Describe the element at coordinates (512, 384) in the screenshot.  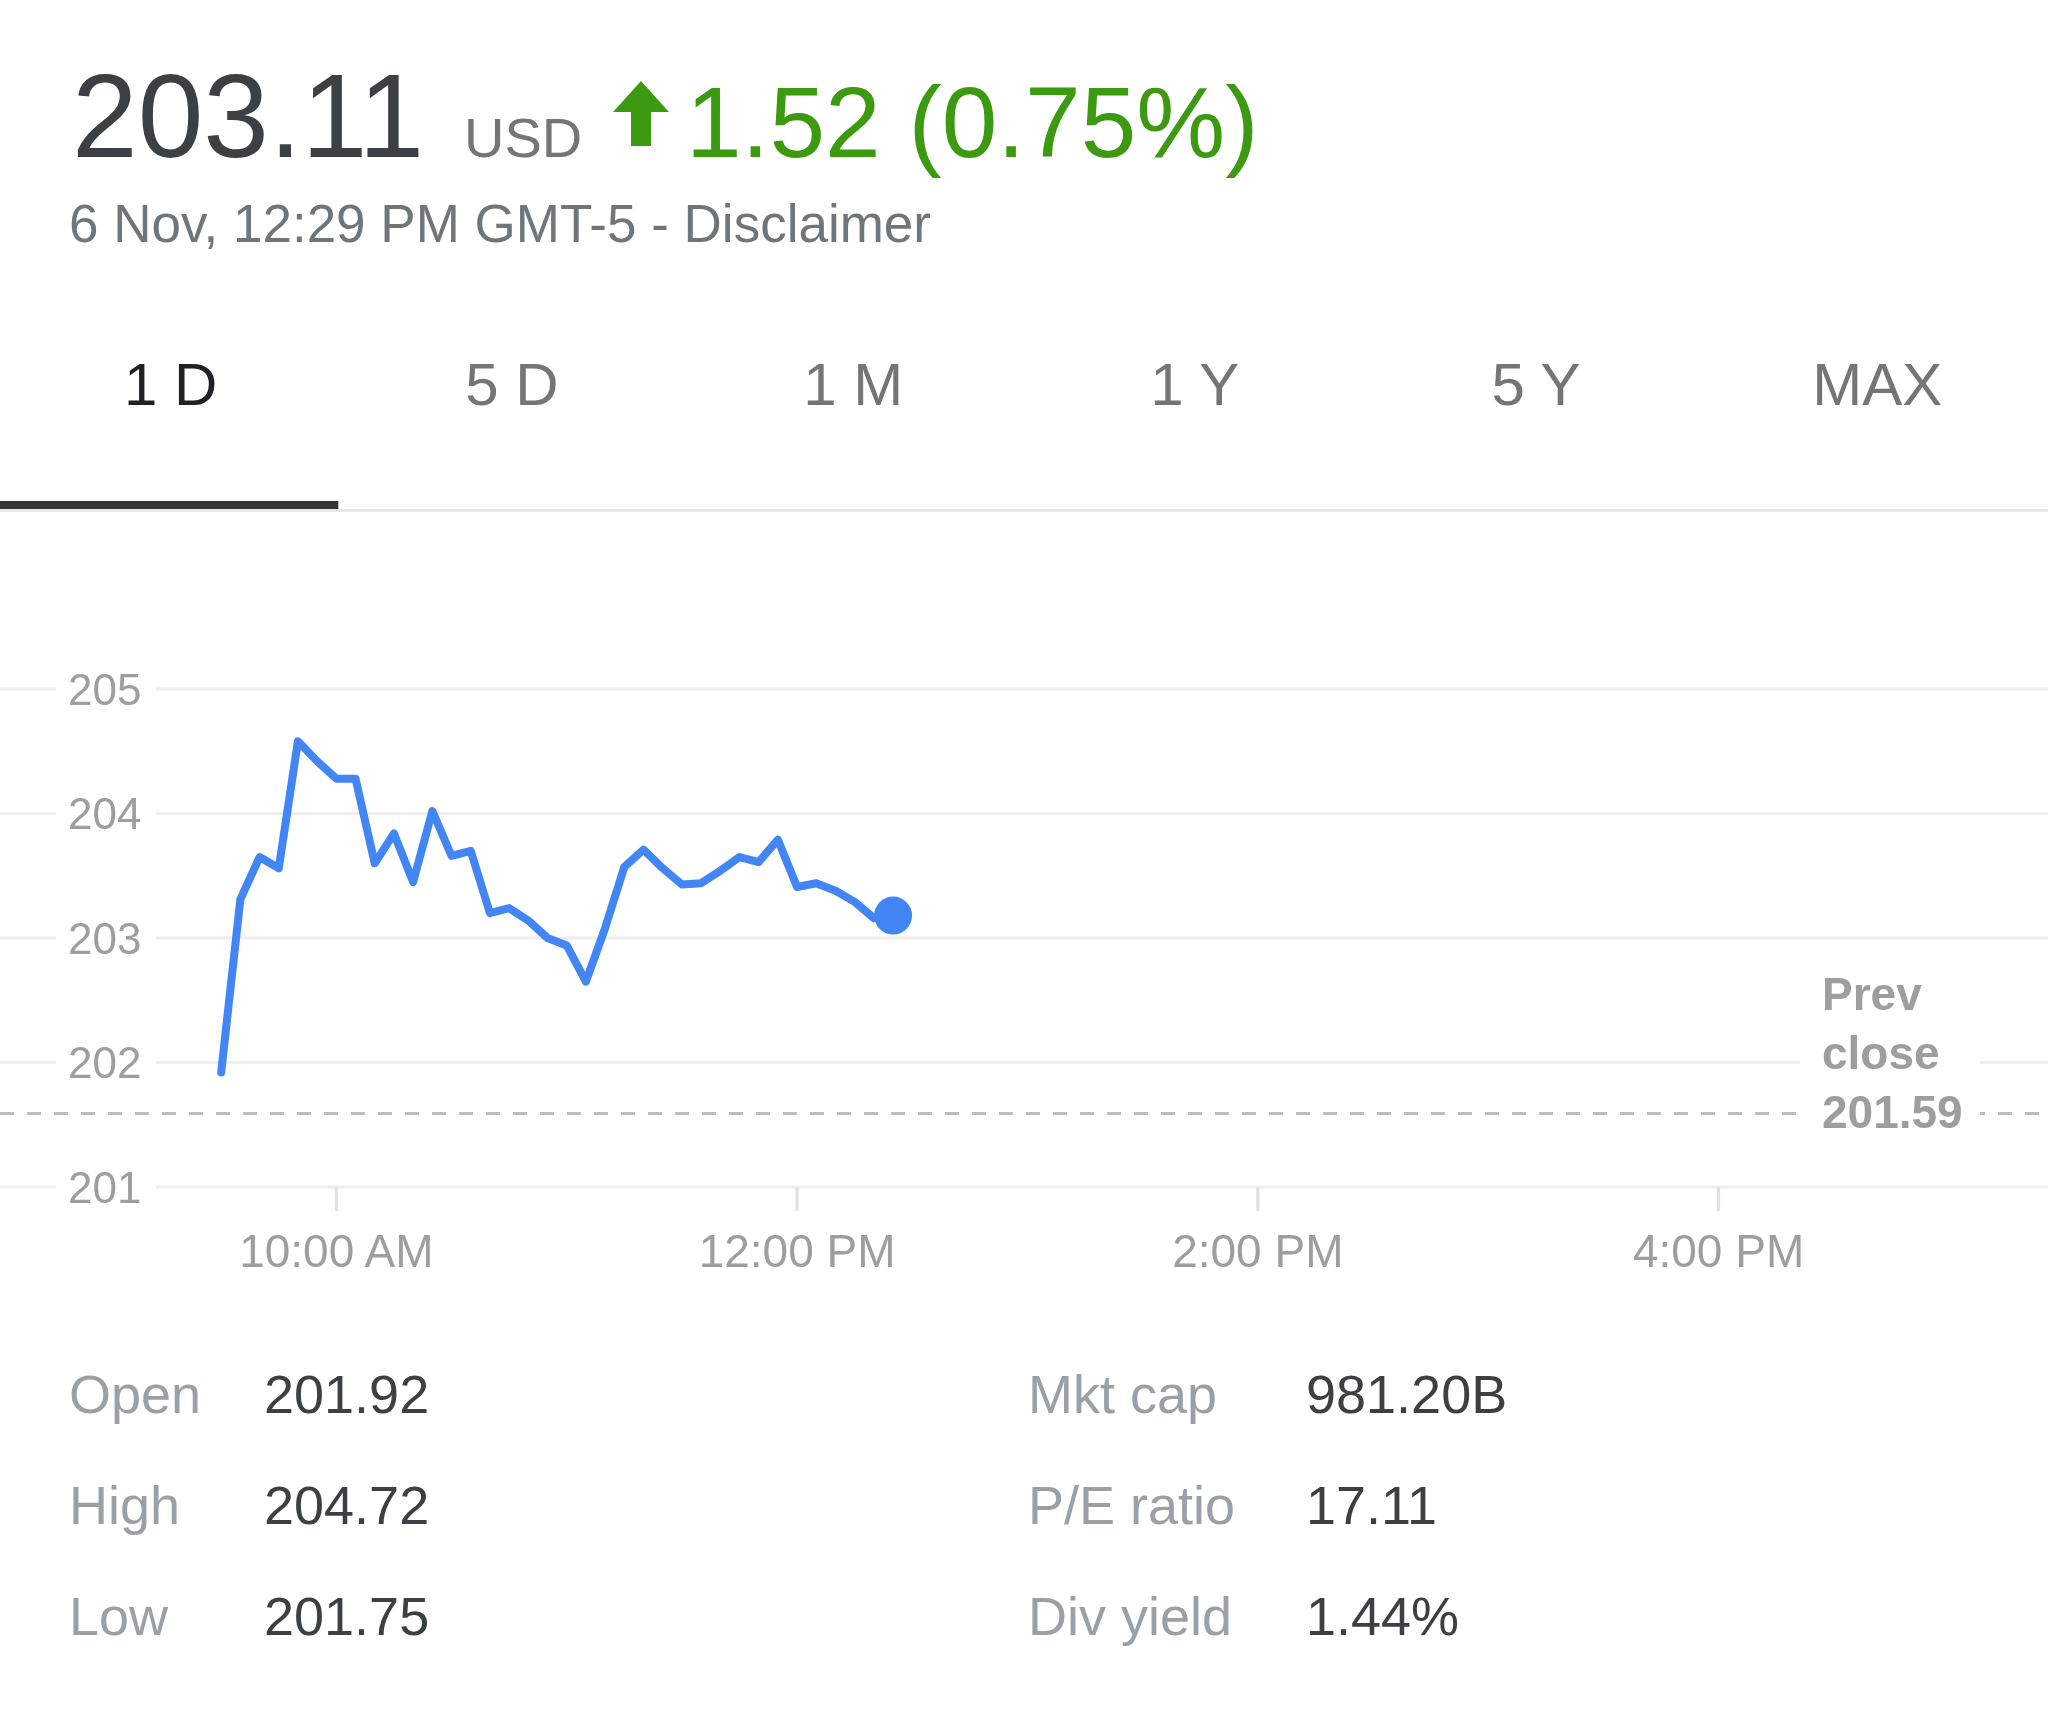
I see `text: 5 D` at that location.